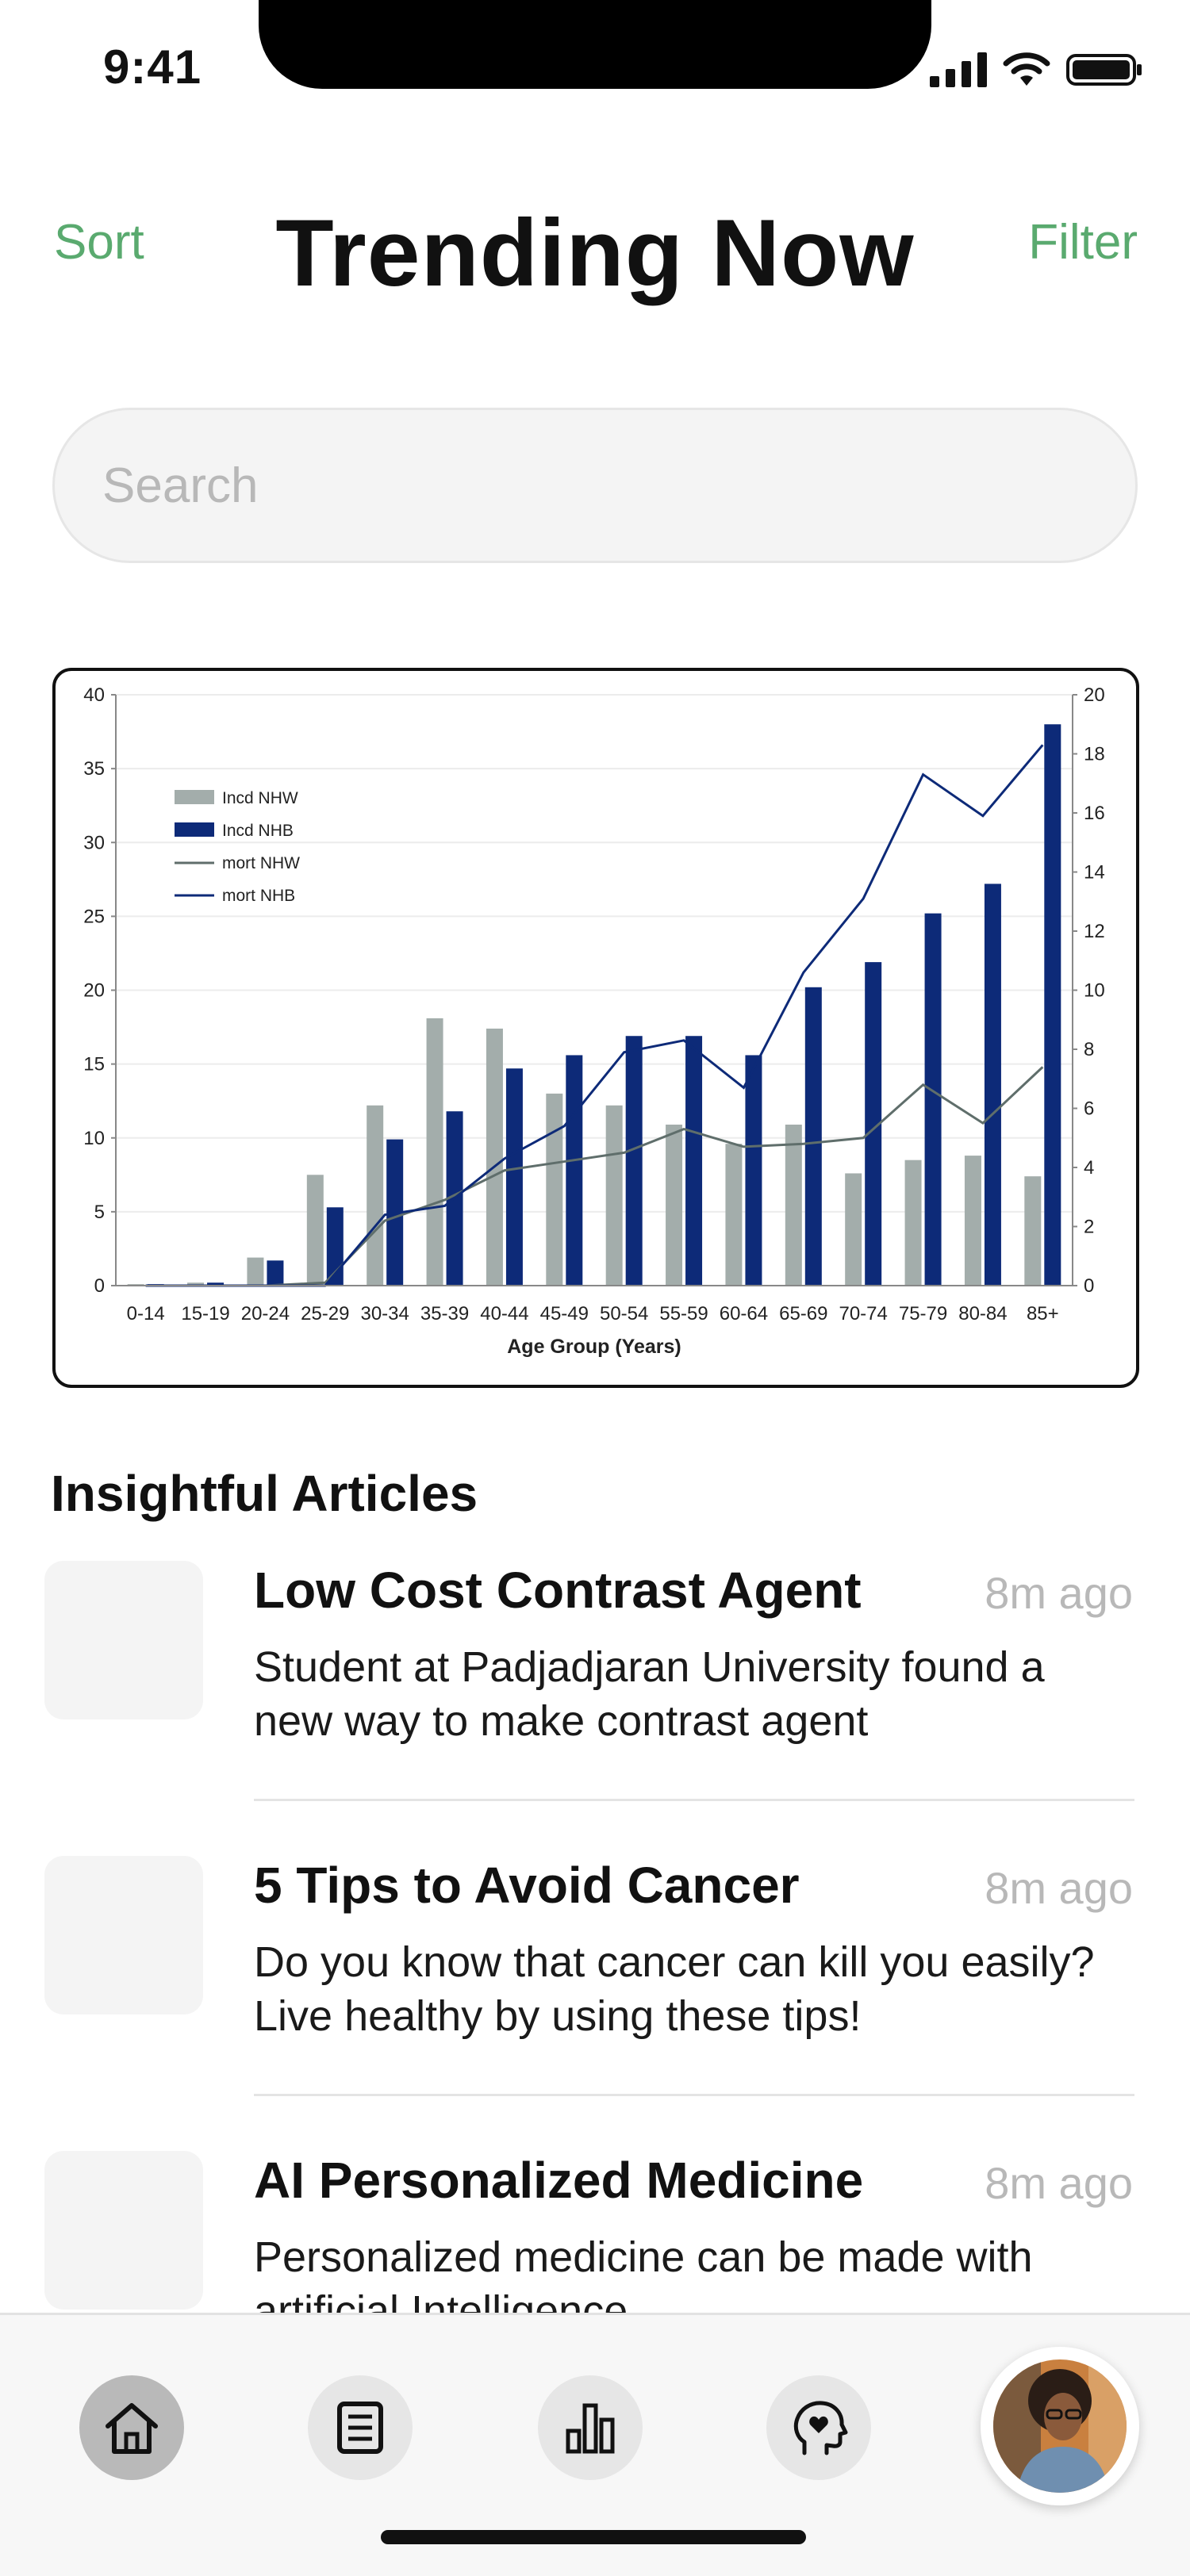 This screenshot has width=1190, height=2576. What do you see at coordinates (593, 2537) in the screenshot?
I see `home-indicator` at bounding box center [593, 2537].